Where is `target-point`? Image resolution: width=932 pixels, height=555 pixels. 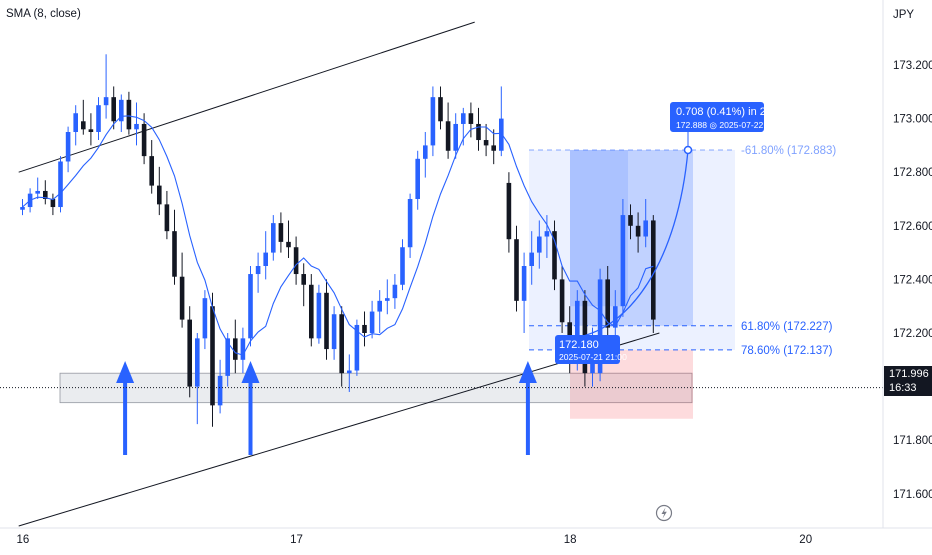 target-point is located at coordinates (688, 149).